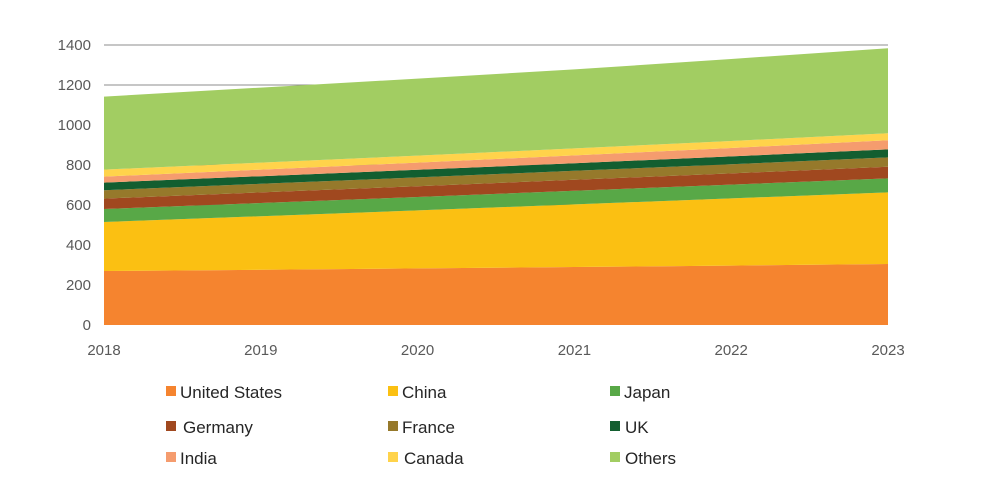 Image resolution: width=998 pixels, height=493 pixels. What do you see at coordinates (78, 245) in the screenshot?
I see `y-tick-label: 400` at bounding box center [78, 245].